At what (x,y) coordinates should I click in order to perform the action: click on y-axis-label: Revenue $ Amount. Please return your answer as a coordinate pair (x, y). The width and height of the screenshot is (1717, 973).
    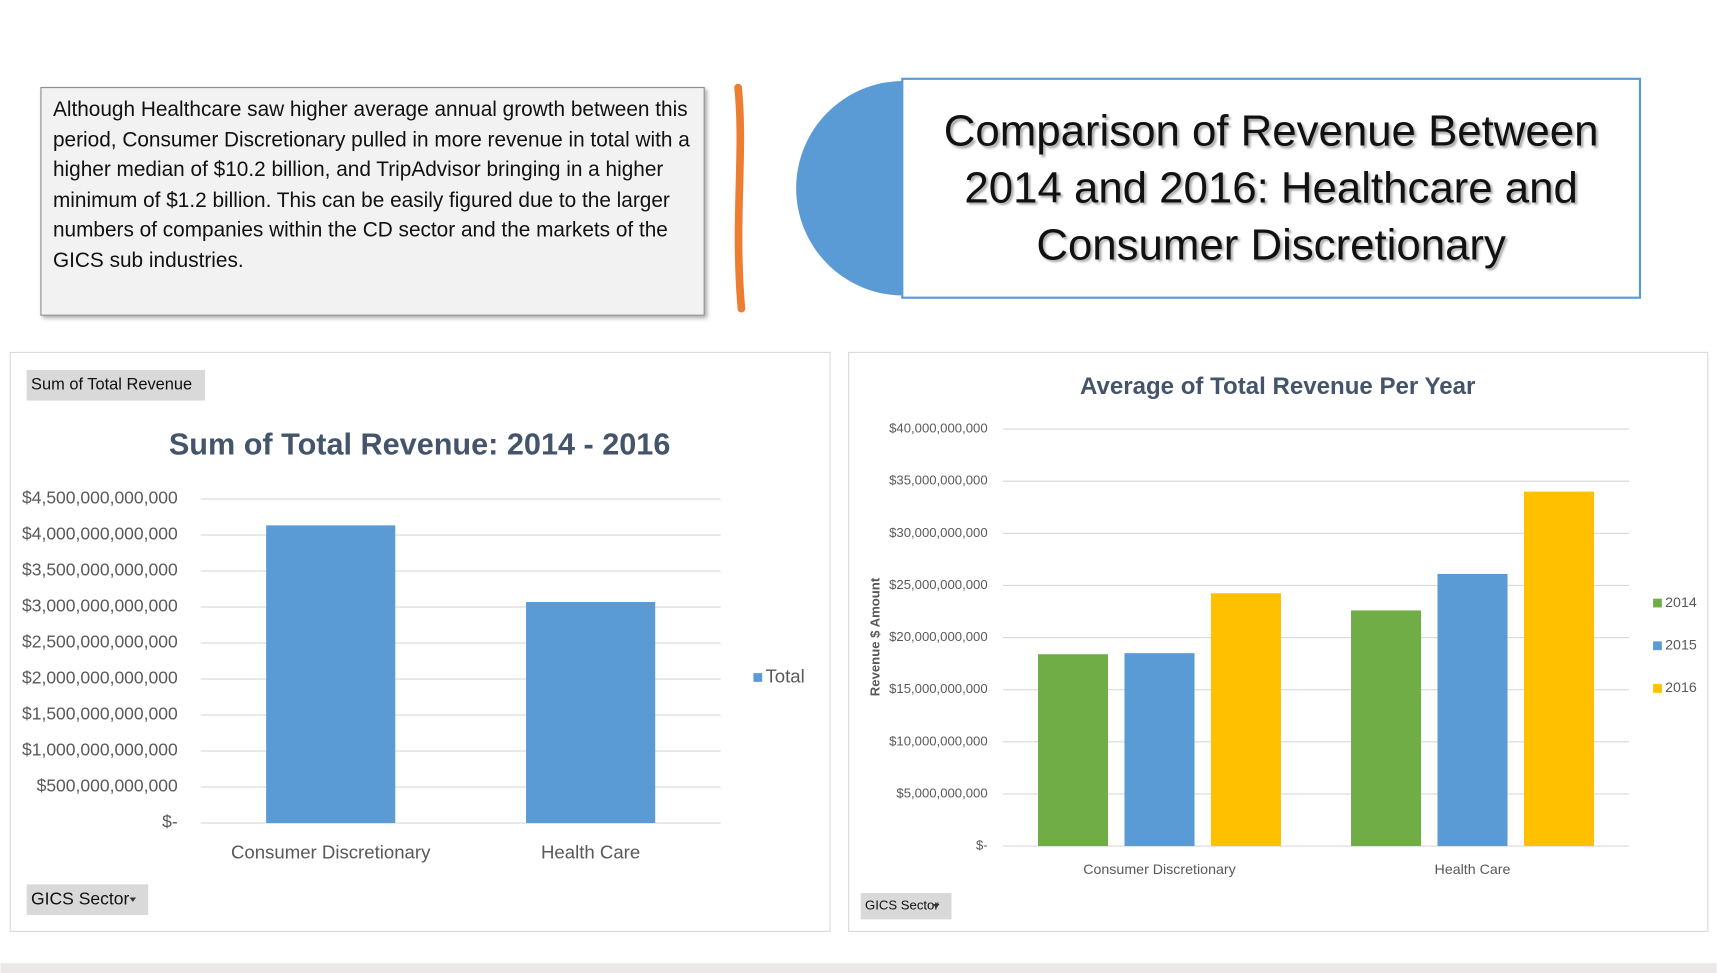
    Looking at the image, I should click on (874, 636).